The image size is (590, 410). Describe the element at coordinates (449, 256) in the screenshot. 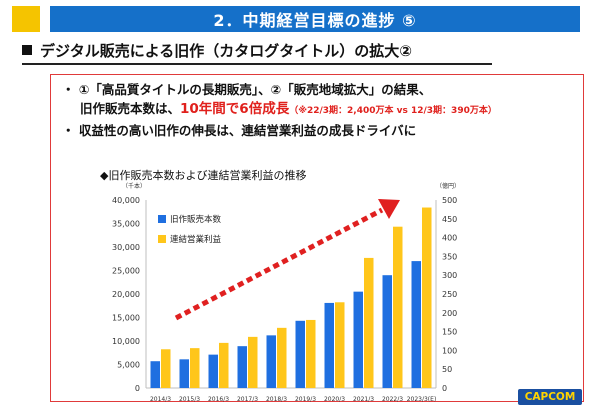

I see `y-right-tick-label: 350` at that location.